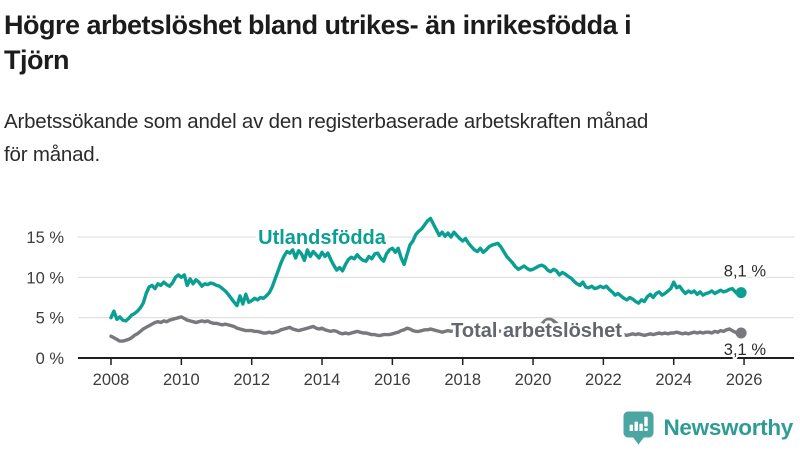  Describe the element at coordinates (426, 329) in the screenshot. I see `series-line` at that location.